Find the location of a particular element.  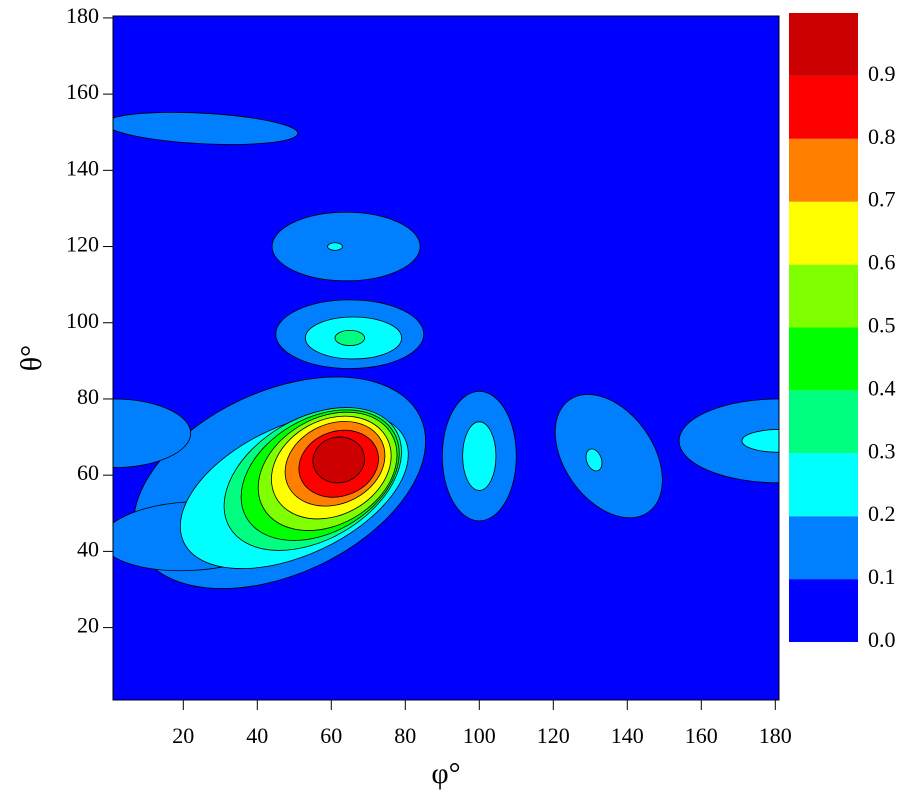

x-axis-label: φ° is located at coordinates (445, 773).